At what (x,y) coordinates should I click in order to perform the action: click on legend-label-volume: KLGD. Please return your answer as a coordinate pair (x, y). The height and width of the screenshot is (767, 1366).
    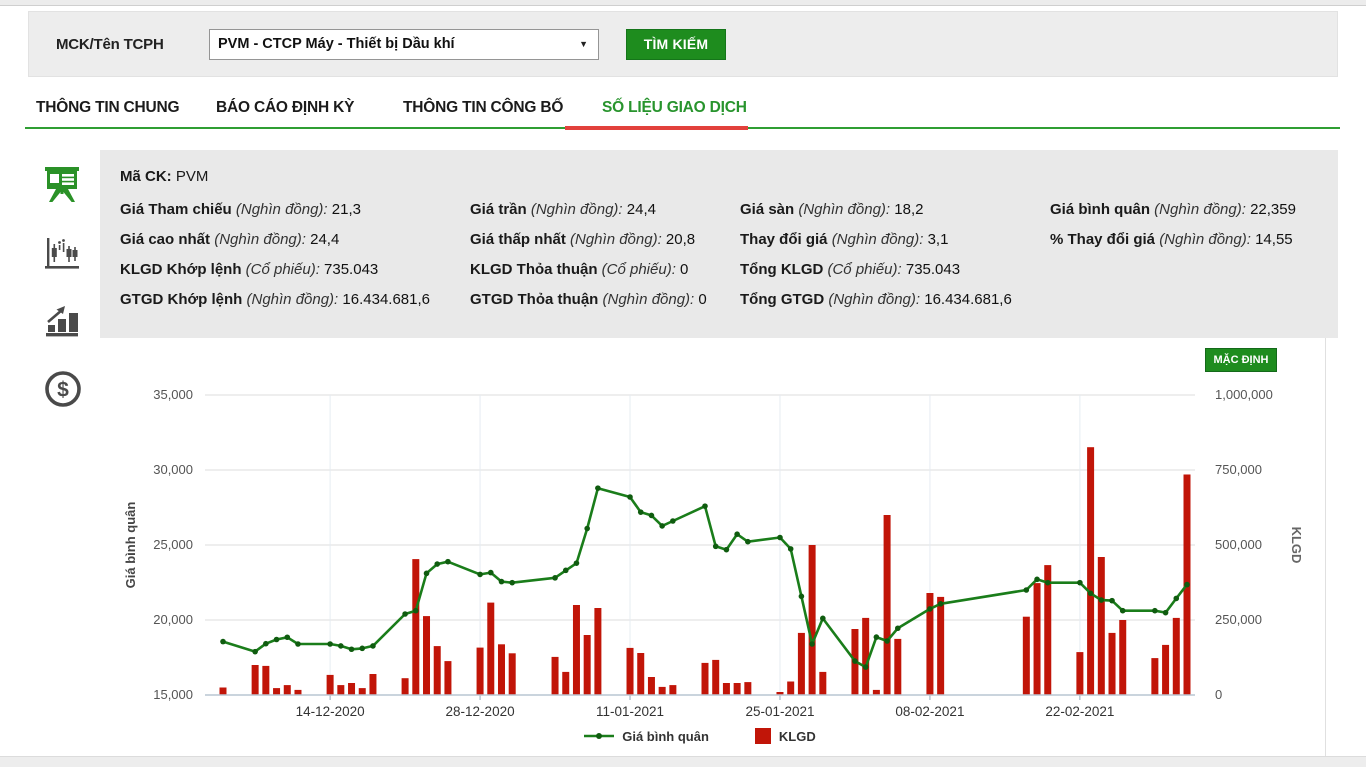
    Looking at the image, I should click on (797, 736).